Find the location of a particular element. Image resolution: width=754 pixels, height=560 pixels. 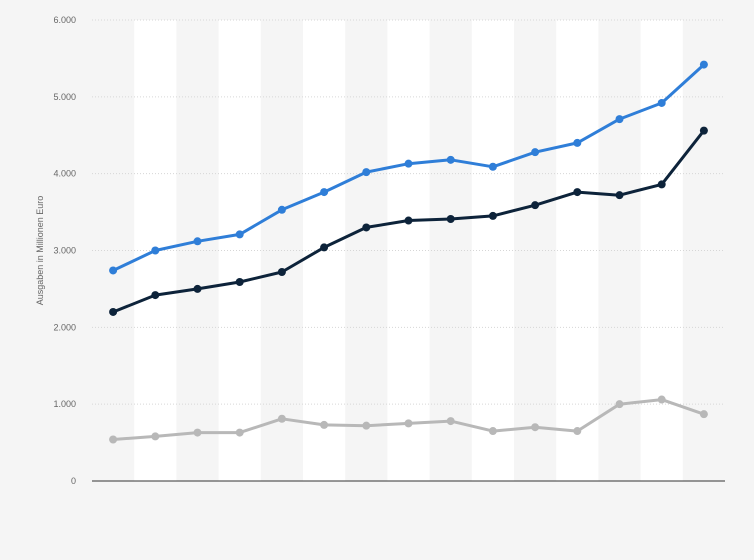

y-tick-label: 6.000 is located at coordinates (64, 20).